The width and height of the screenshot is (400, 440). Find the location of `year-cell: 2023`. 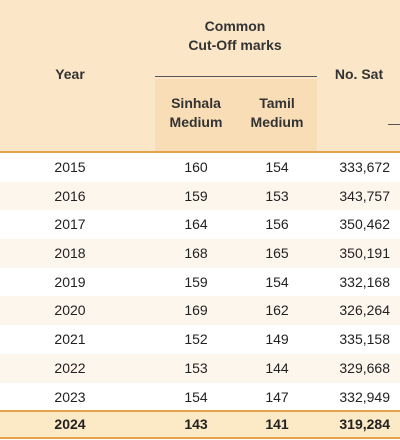

year-cell: 2023 is located at coordinates (70, 396).